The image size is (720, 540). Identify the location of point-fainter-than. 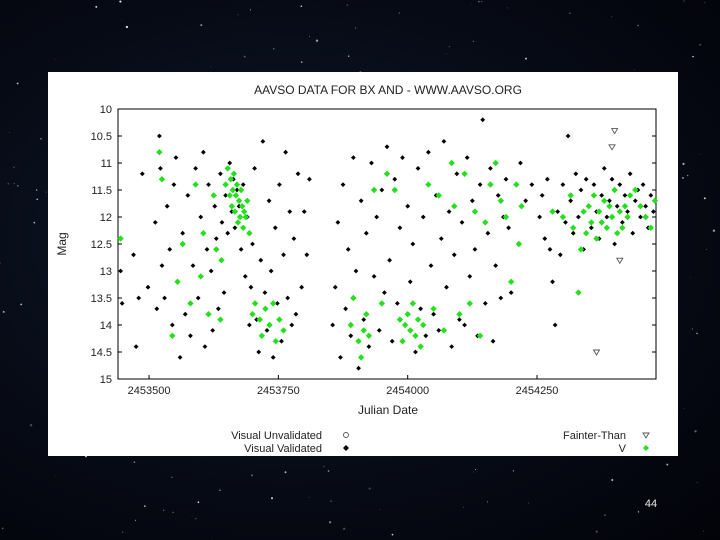
(619, 261).